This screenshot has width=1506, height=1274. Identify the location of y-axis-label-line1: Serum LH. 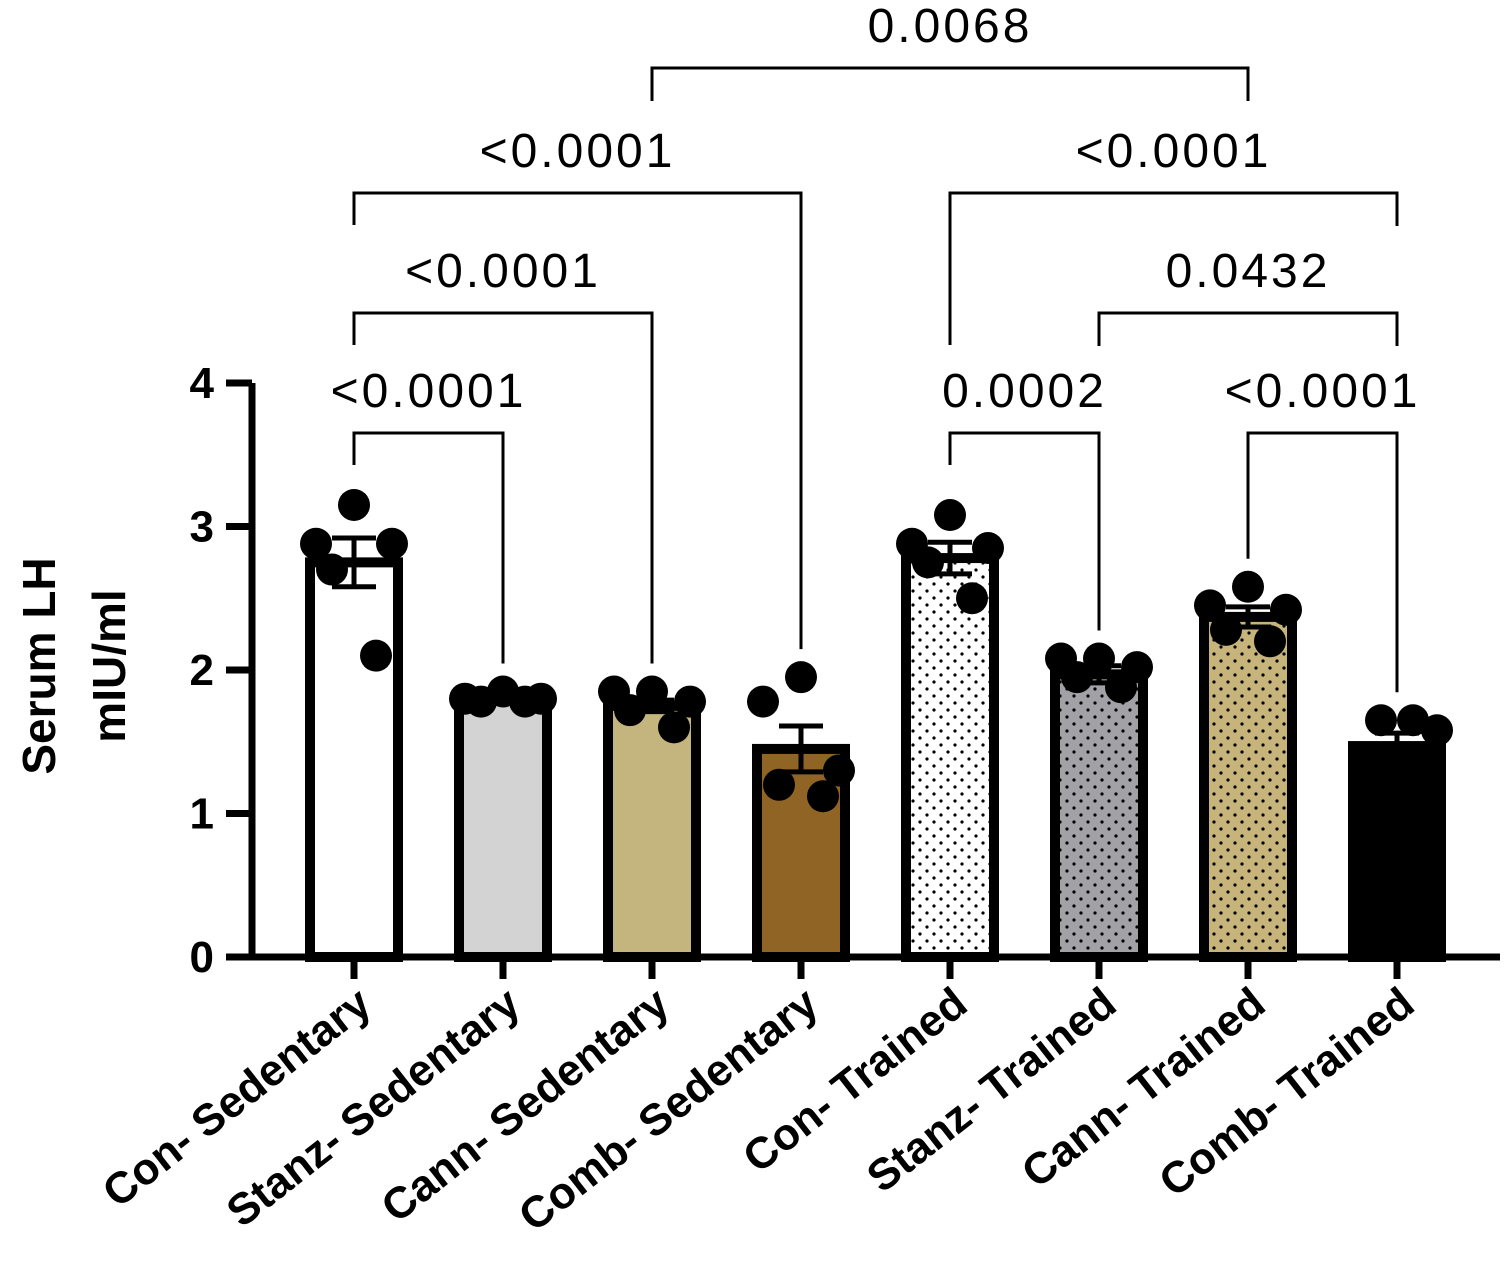
(39, 665).